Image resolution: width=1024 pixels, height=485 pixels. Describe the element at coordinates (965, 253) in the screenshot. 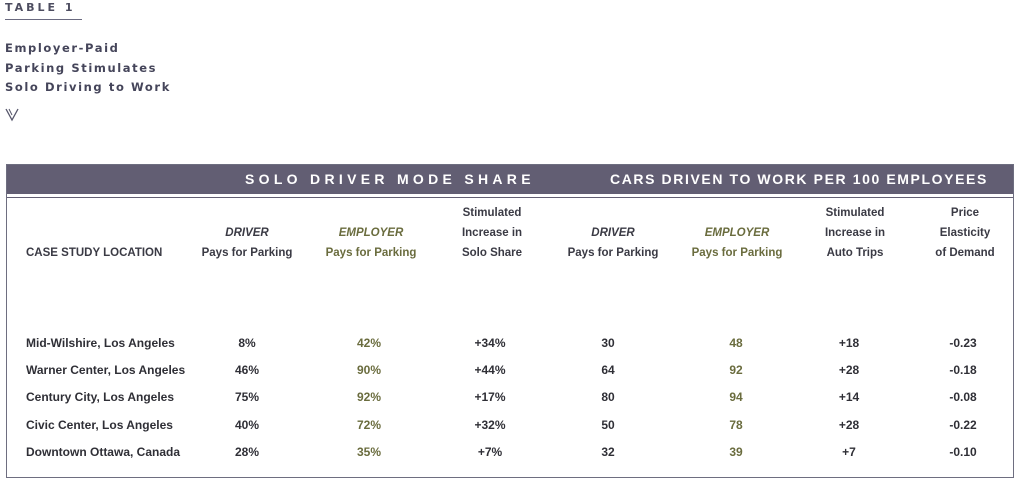

I see `header-text: of Demand` at that location.